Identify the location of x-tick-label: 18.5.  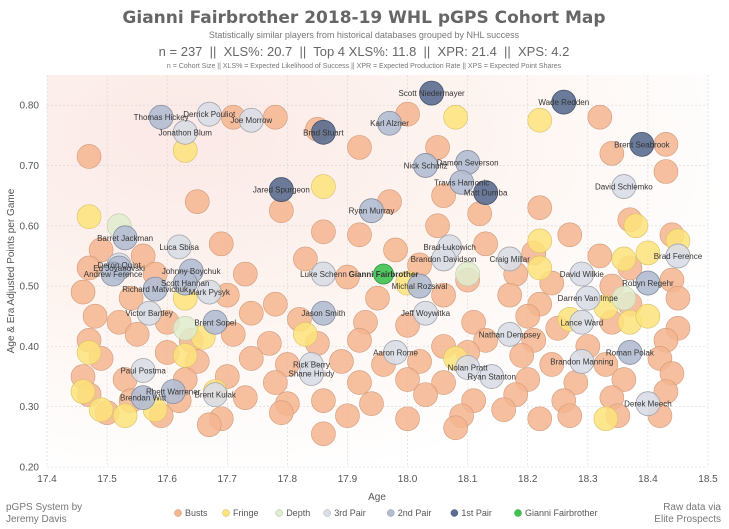
(708, 479).